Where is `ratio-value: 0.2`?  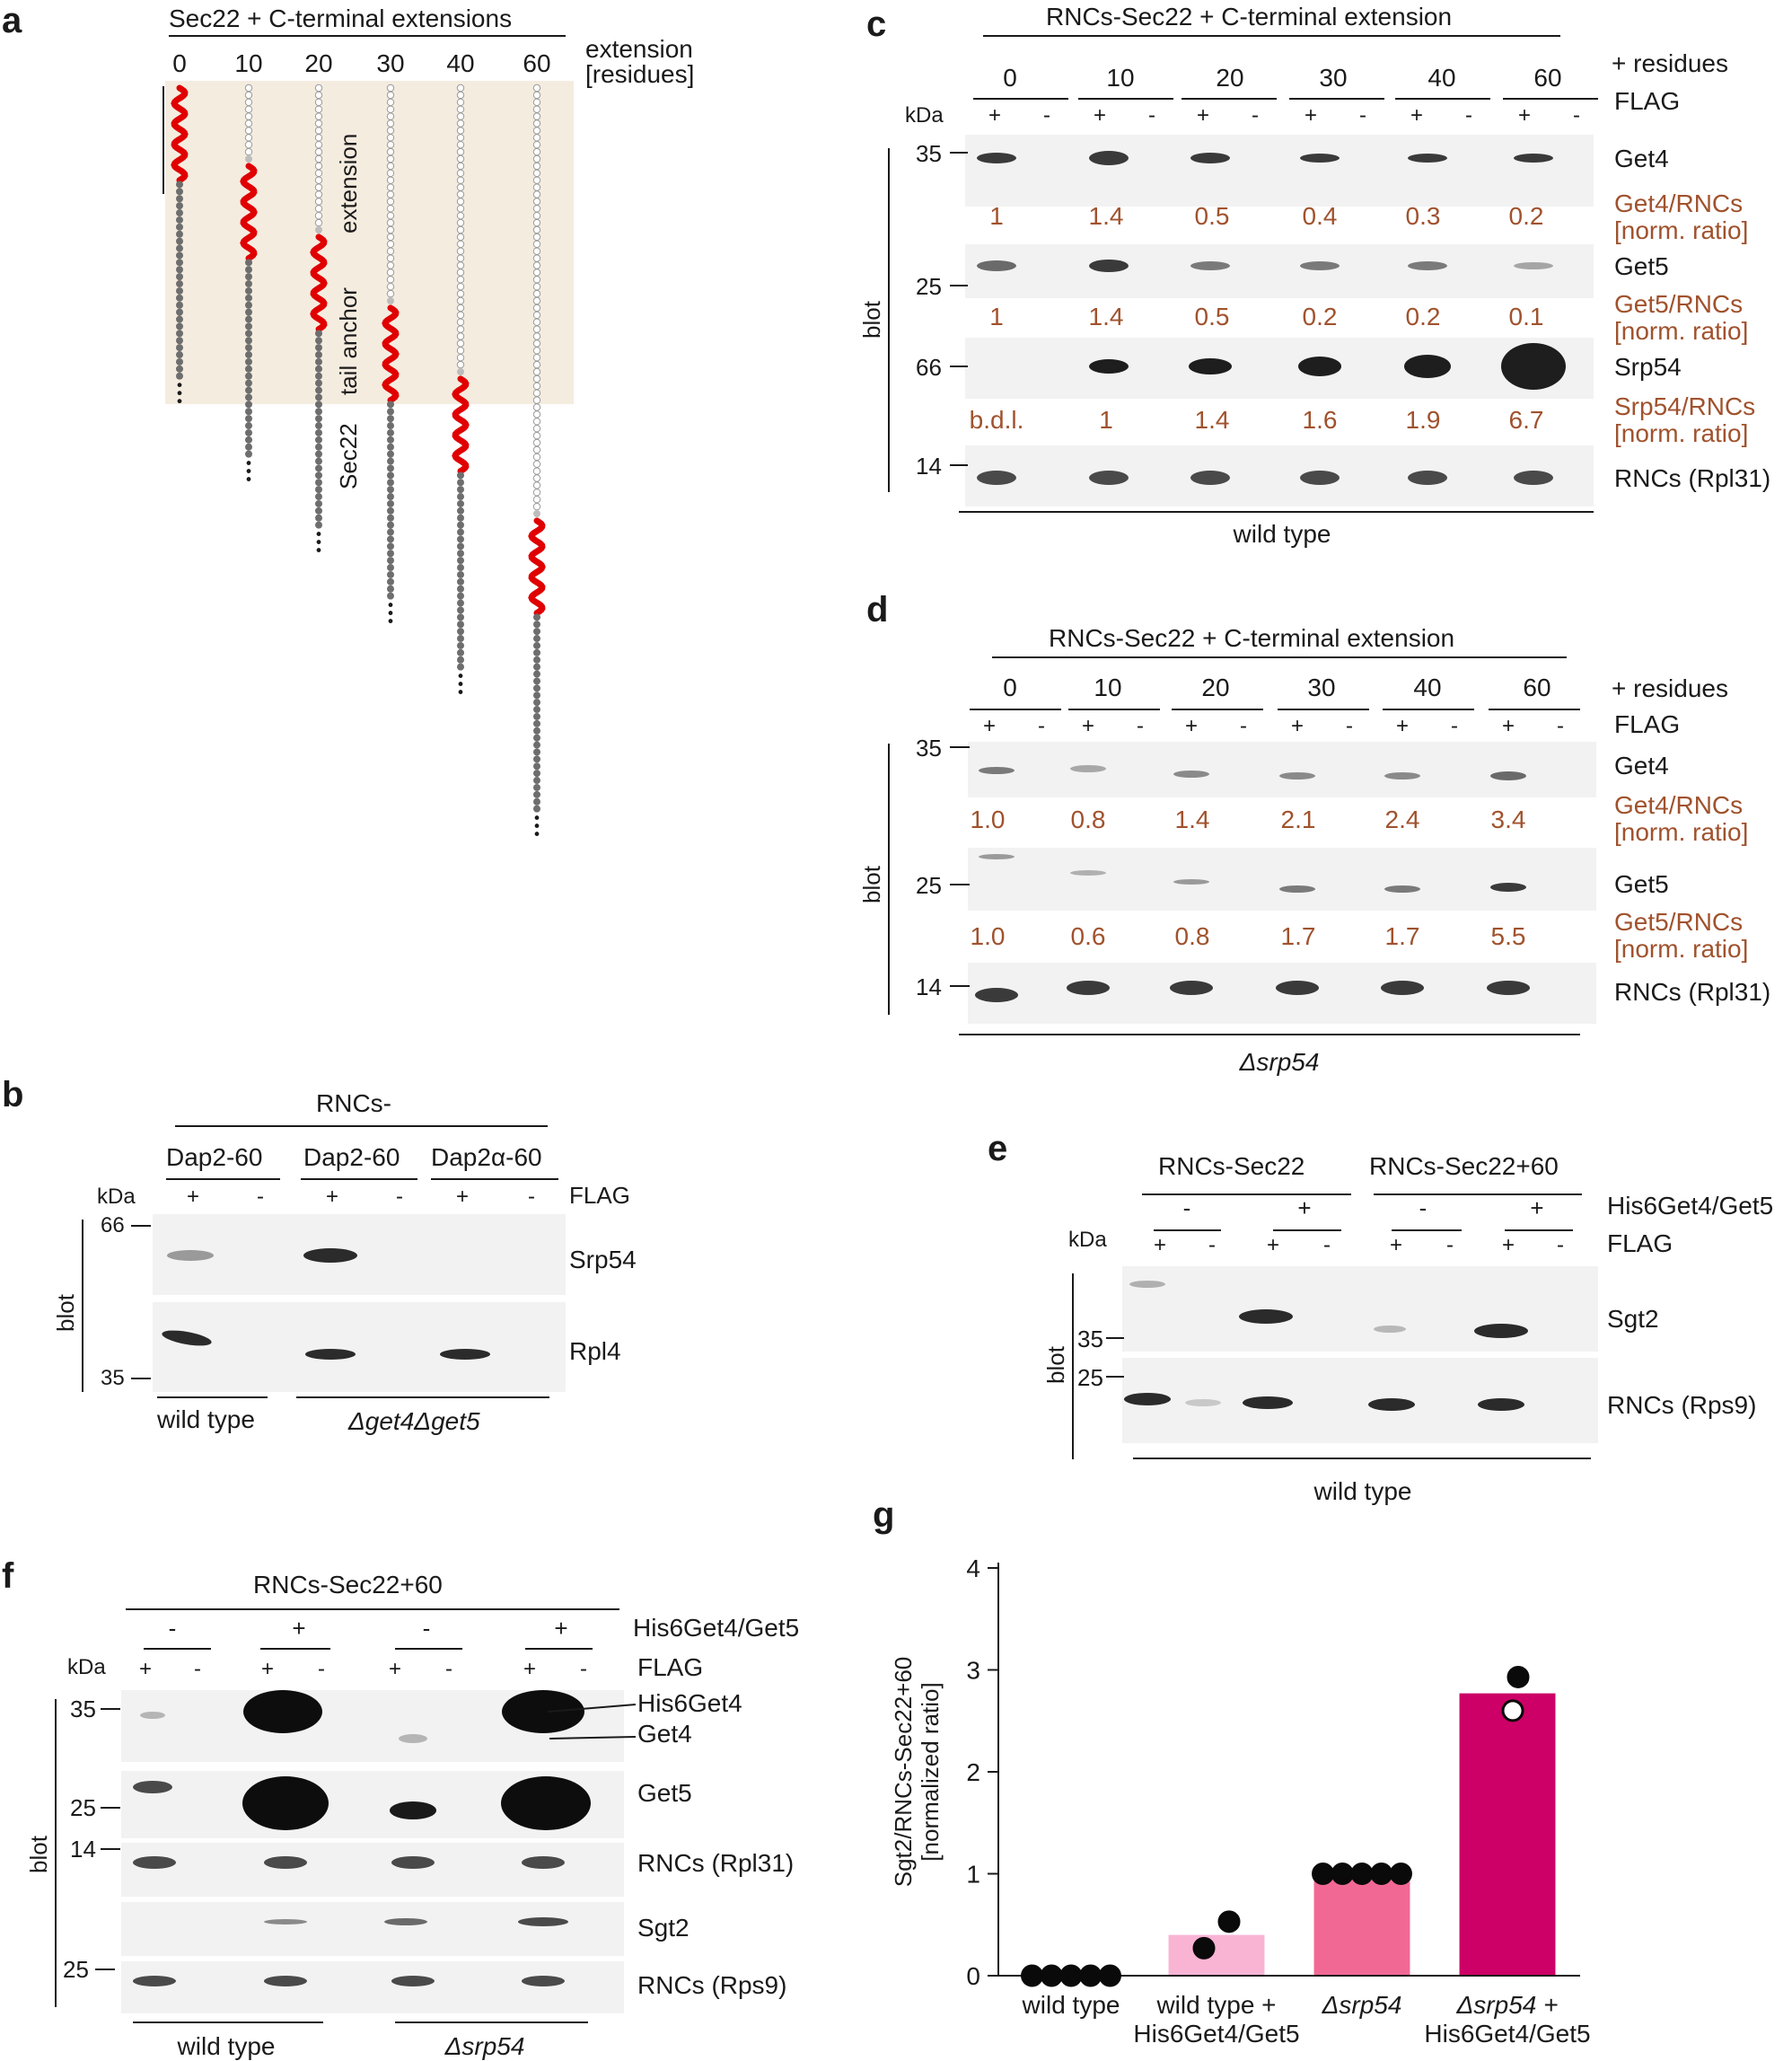
ratio-value: 0.2 is located at coordinates (1527, 216).